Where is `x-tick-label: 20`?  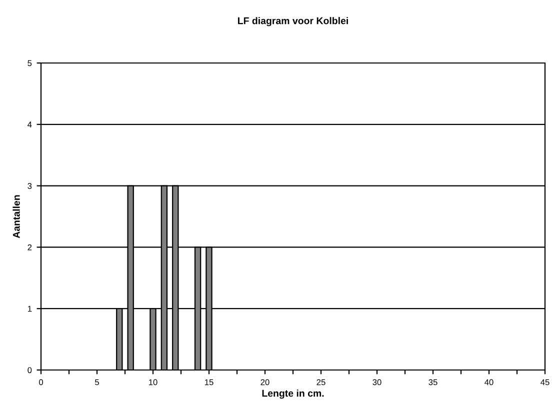
x-tick-label: 20 is located at coordinates (265, 382).